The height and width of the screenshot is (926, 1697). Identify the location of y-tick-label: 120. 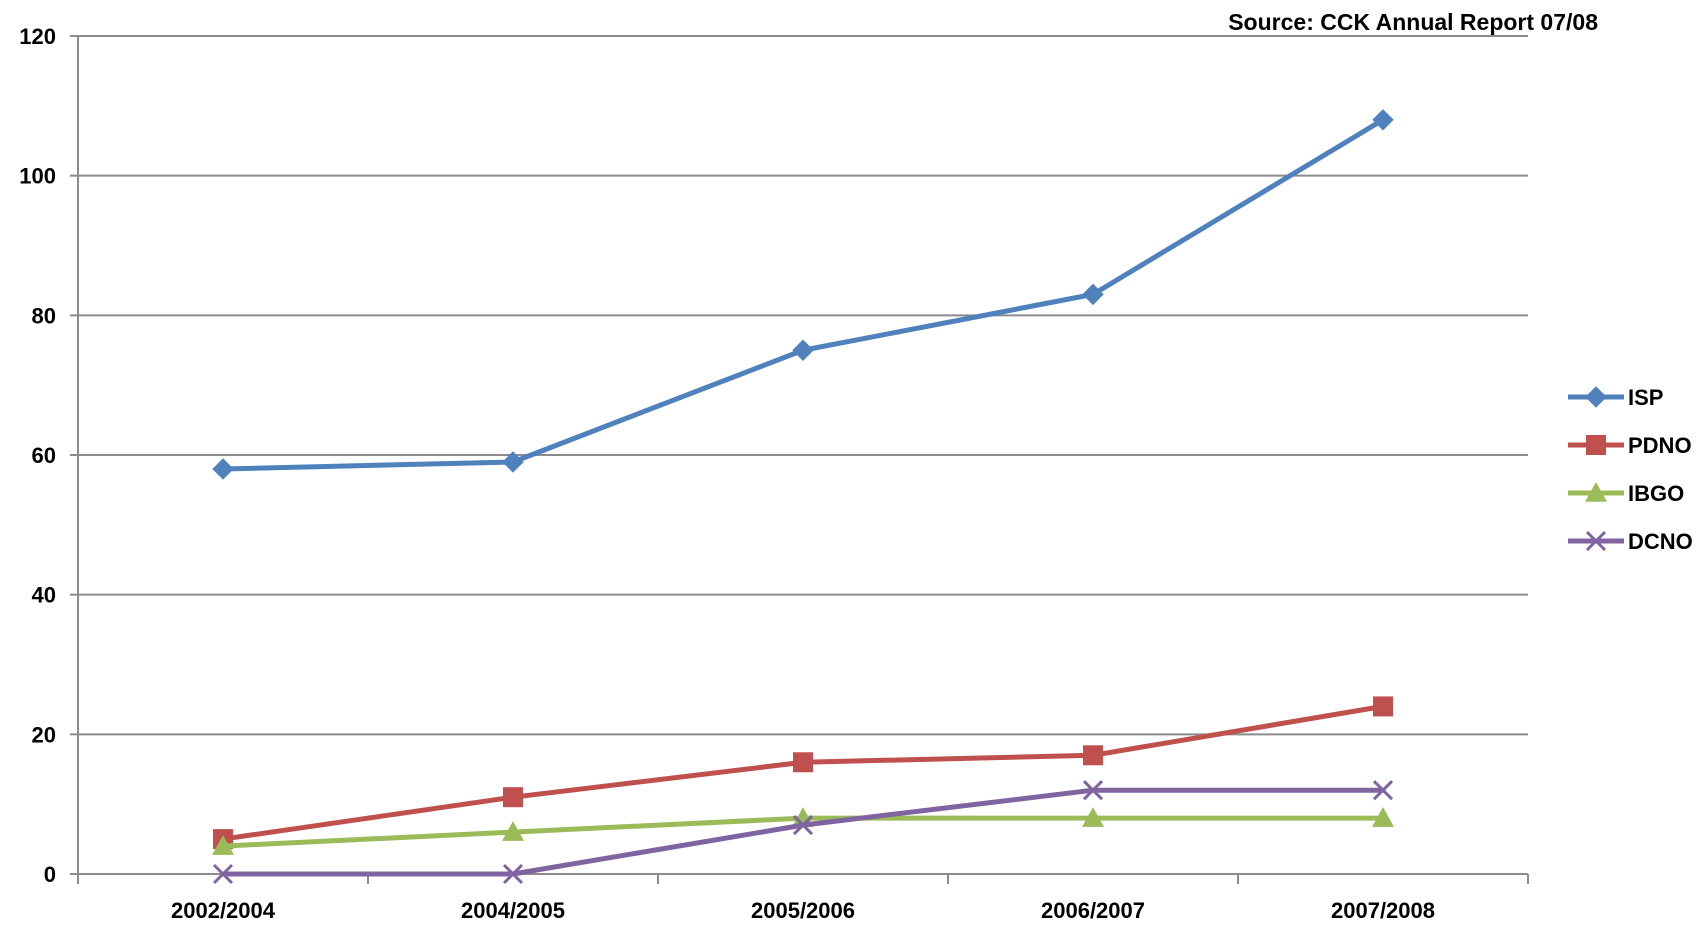
(37, 36).